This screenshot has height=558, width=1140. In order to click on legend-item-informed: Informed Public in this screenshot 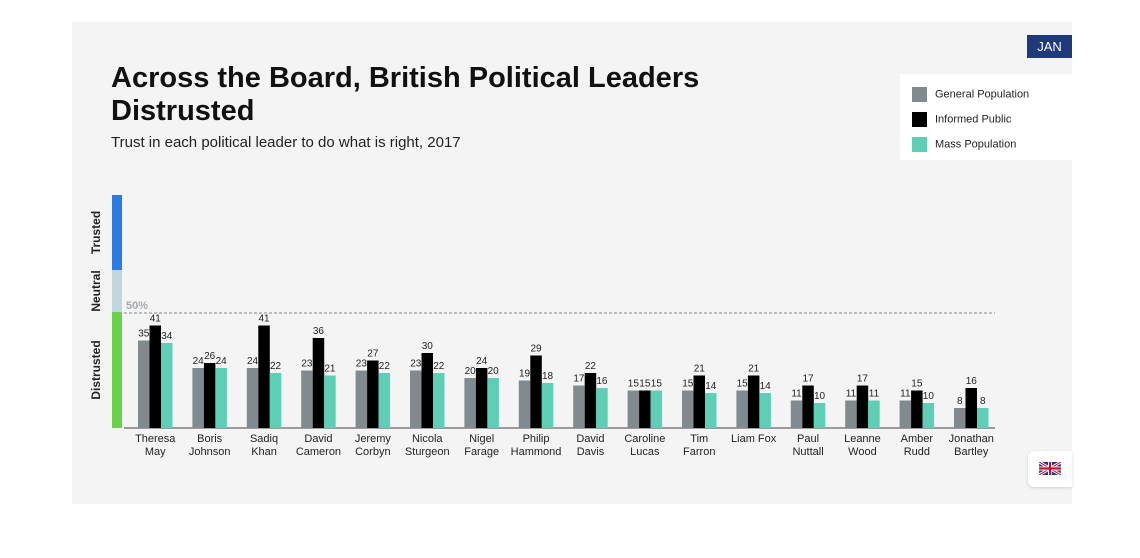, I will do `click(961, 120)`.